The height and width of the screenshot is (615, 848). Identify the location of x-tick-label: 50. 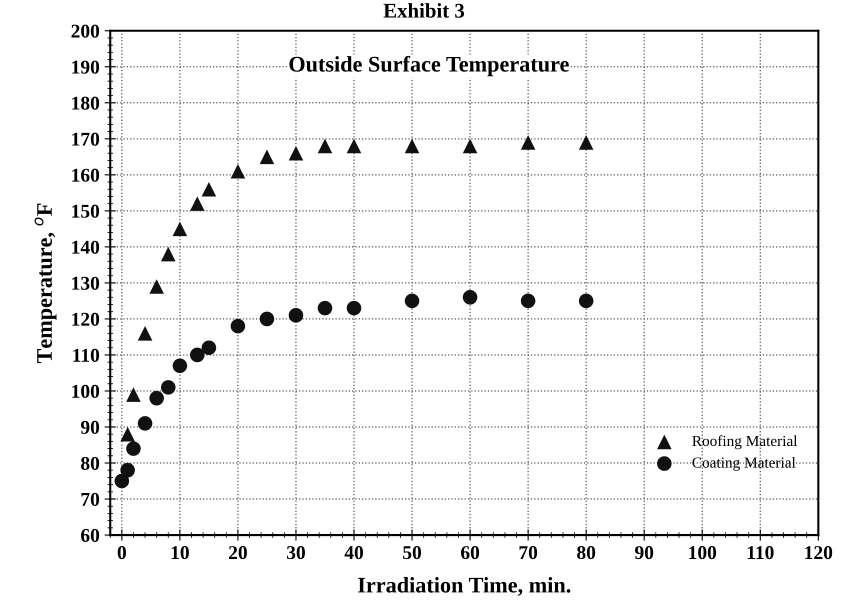
(412, 553).